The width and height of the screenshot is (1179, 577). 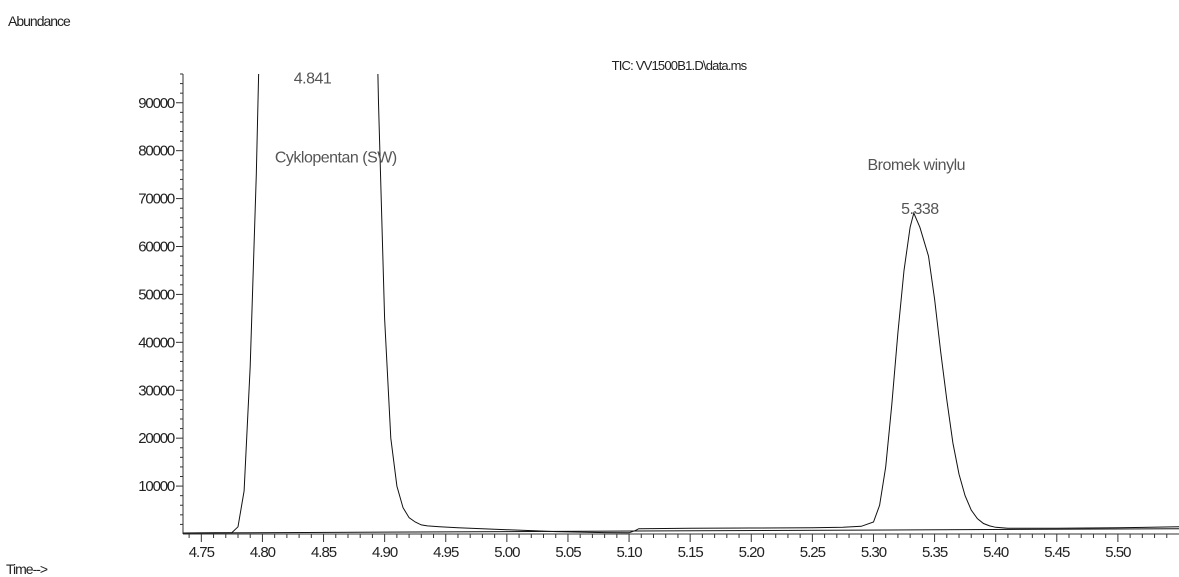 What do you see at coordinates (27, 569) in the screenshot?
I see `x-axis-label: Time-->` at bounding box center [27, 569].